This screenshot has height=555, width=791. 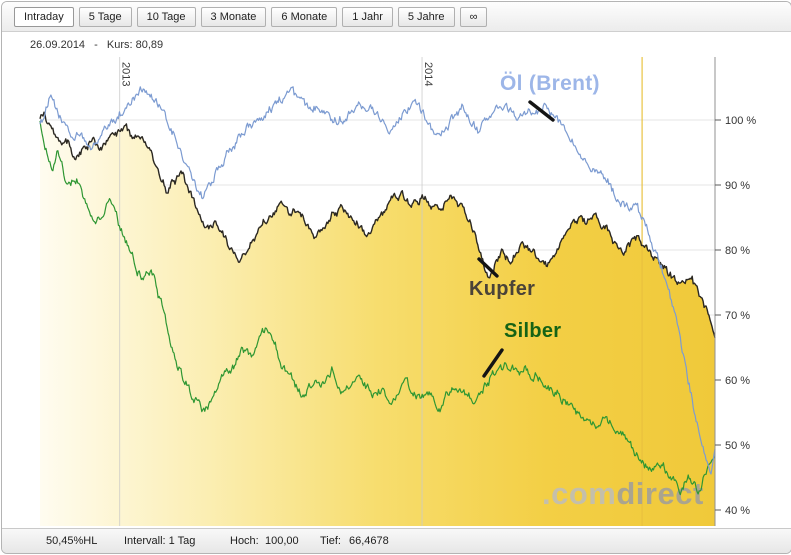 What do you see at coordinates (493, 363) in the screenshot?
I see `pointer-line-silber` at bounding box center [493, 363].